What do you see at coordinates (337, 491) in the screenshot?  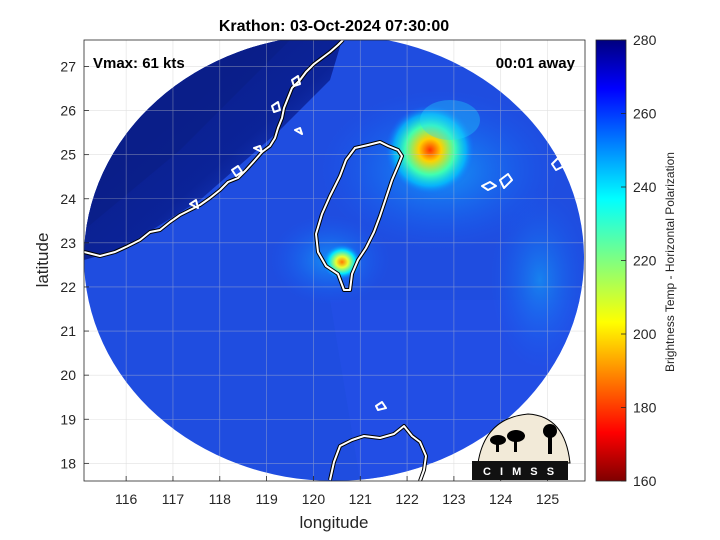 I see `x-axis-ticks: 116 117 118 119 120 121 122 123 124 125` at bounding box center [337, 491].